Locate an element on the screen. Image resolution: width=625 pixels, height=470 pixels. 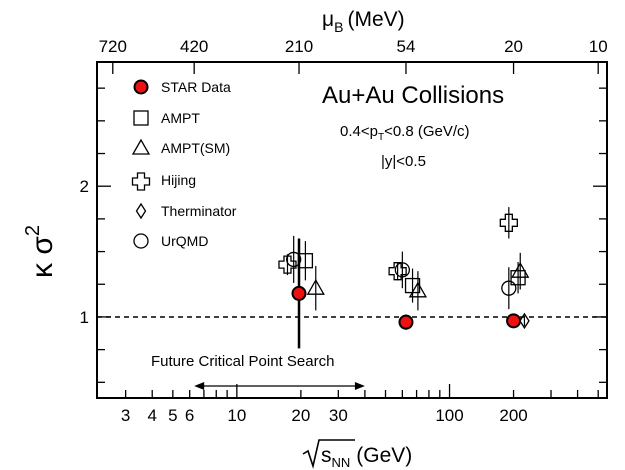
top-tick-label: 54 is located at coordinates (406, 46).